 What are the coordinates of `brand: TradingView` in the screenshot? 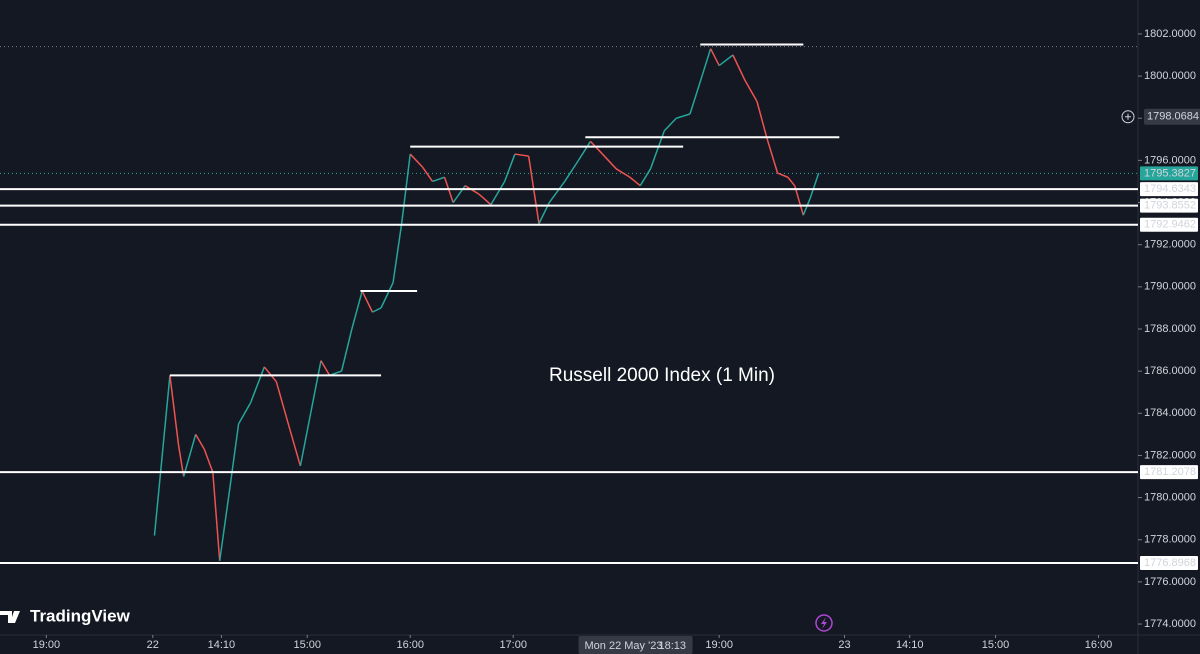 It's located at (65, 615).